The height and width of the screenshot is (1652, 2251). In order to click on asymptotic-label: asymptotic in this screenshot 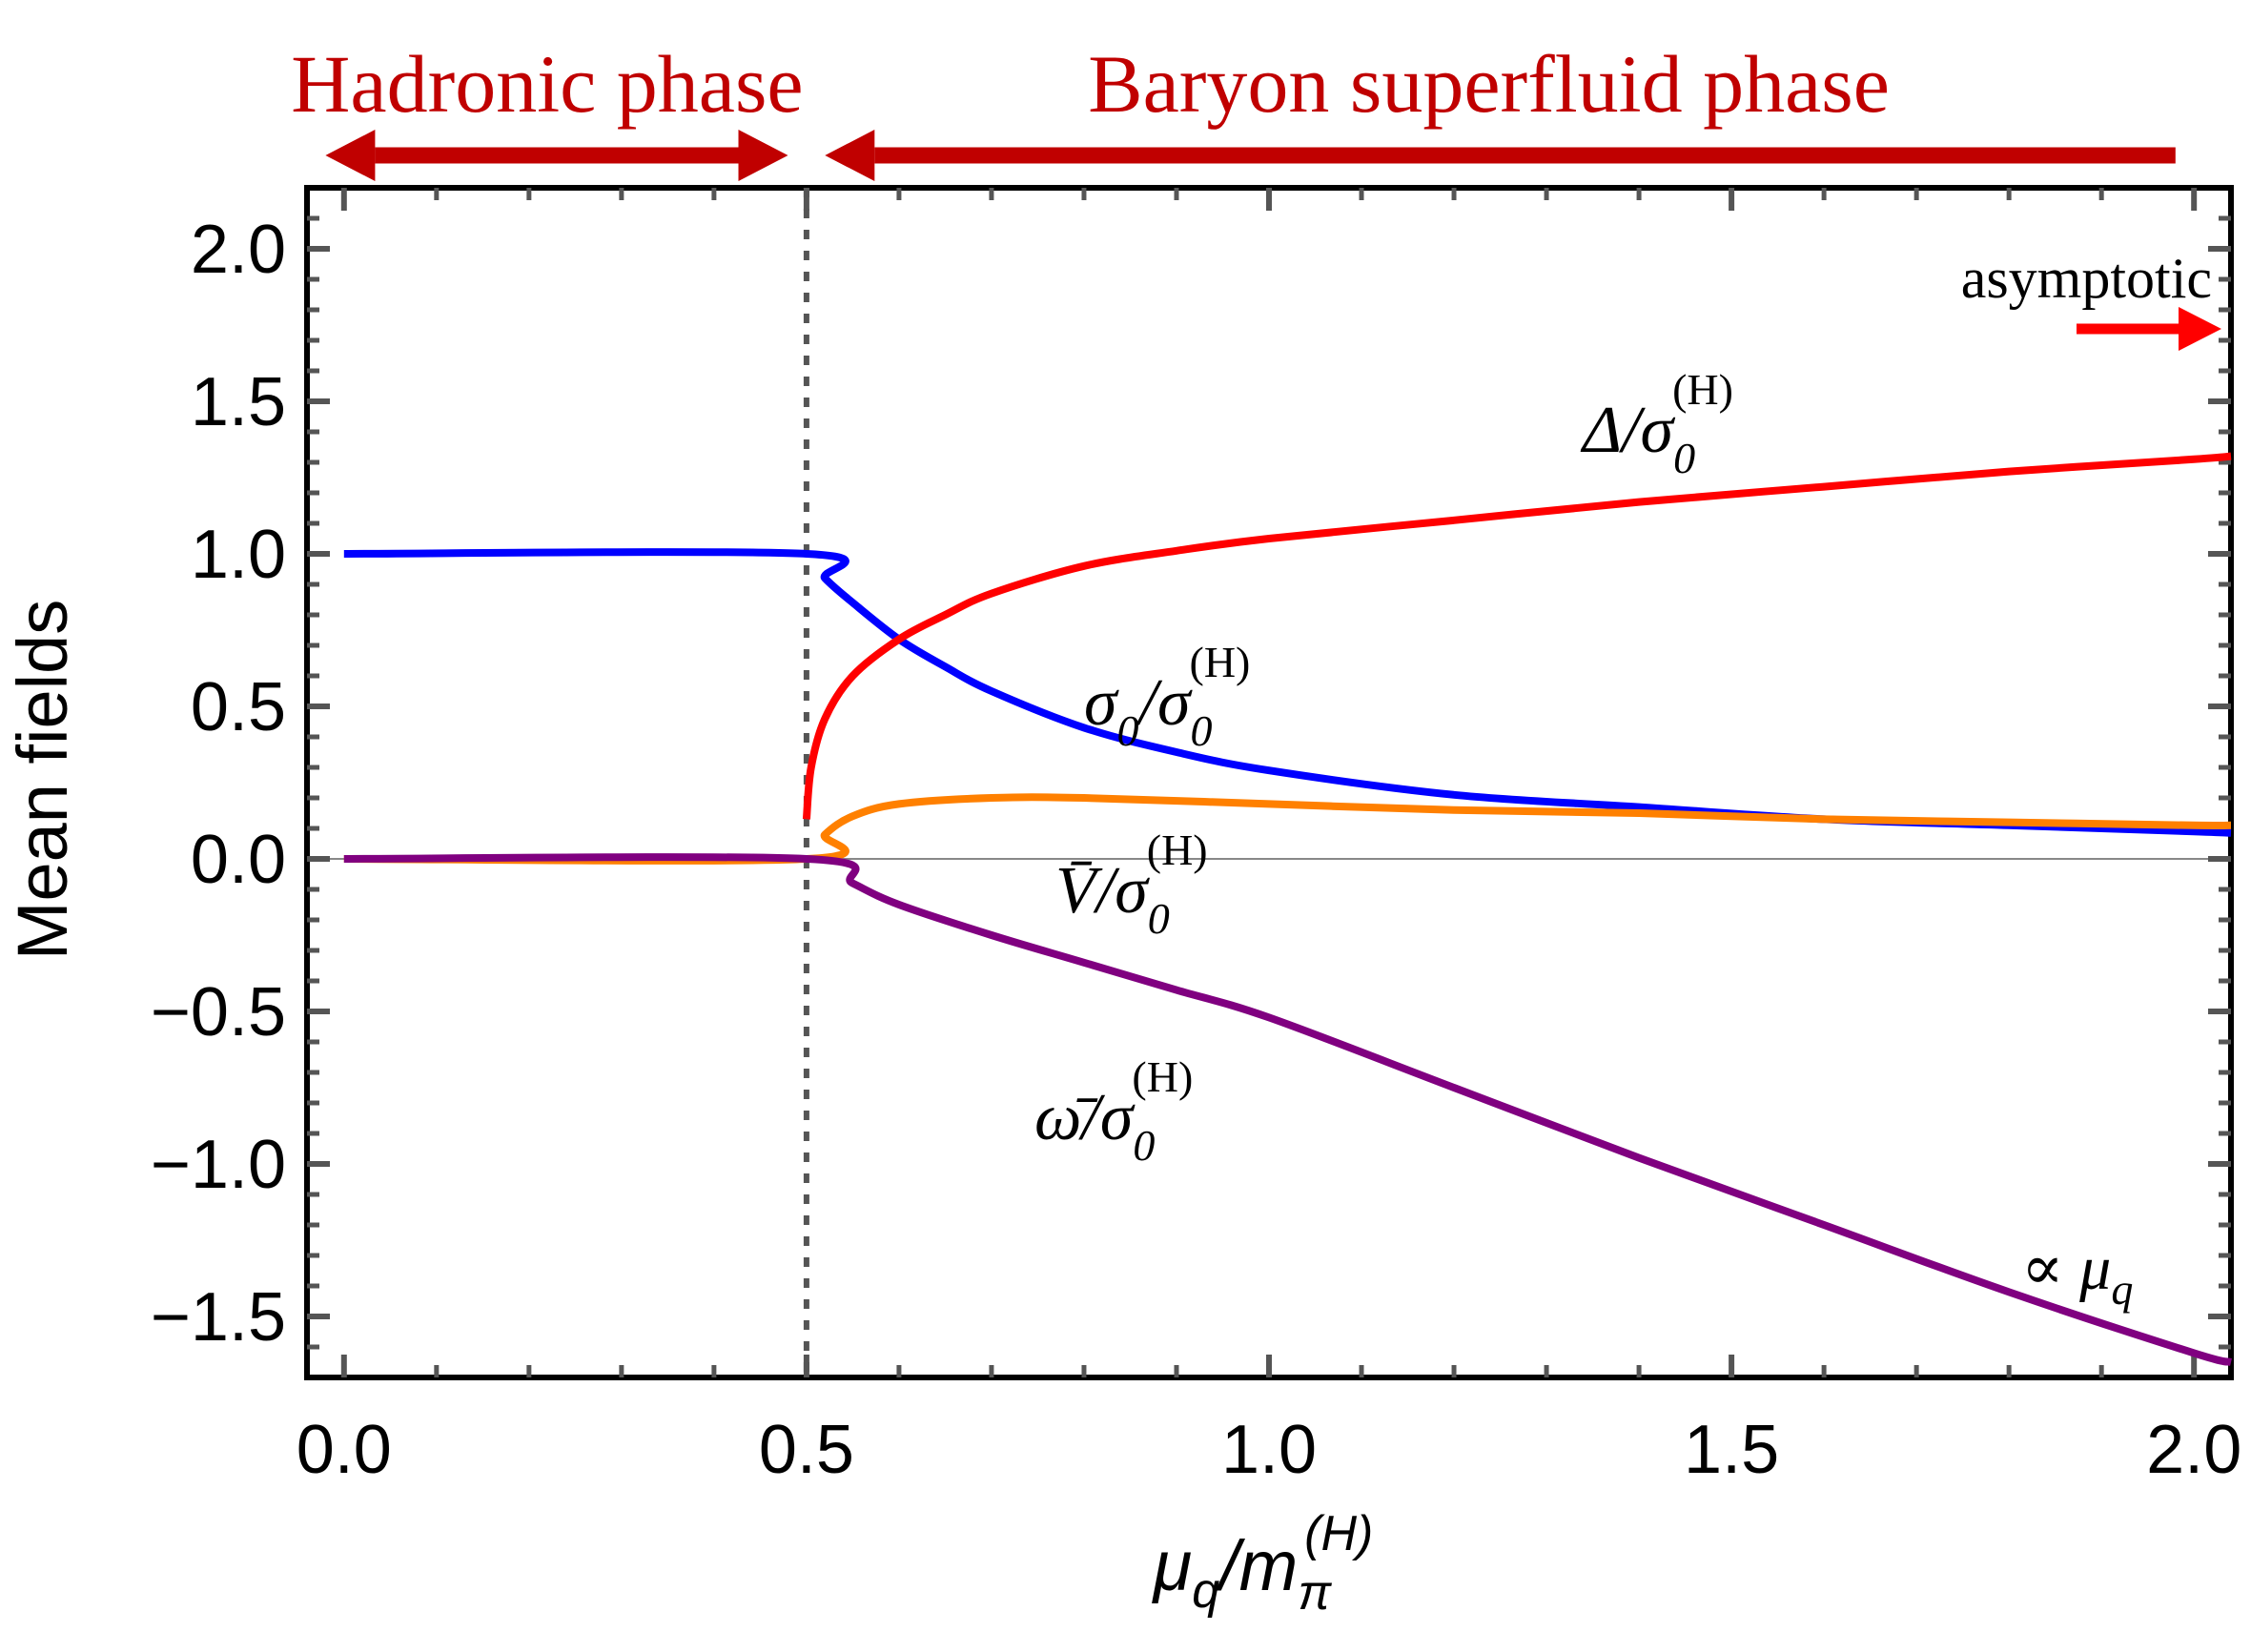, I will do `click(2086, 278)`.